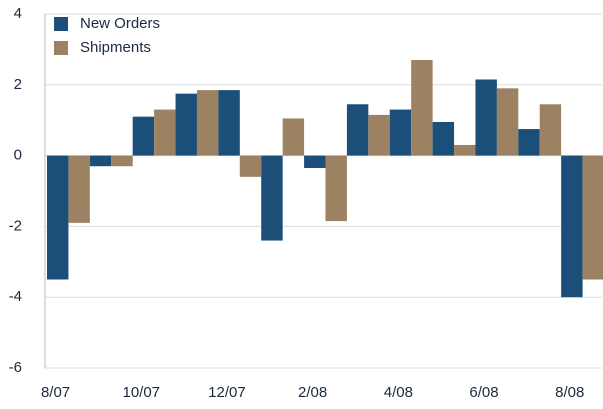  What do you see at coordinates (569, 392) in the screenshot?
I see `x-tick-label: 8/08` at bounding box center [569, 392].